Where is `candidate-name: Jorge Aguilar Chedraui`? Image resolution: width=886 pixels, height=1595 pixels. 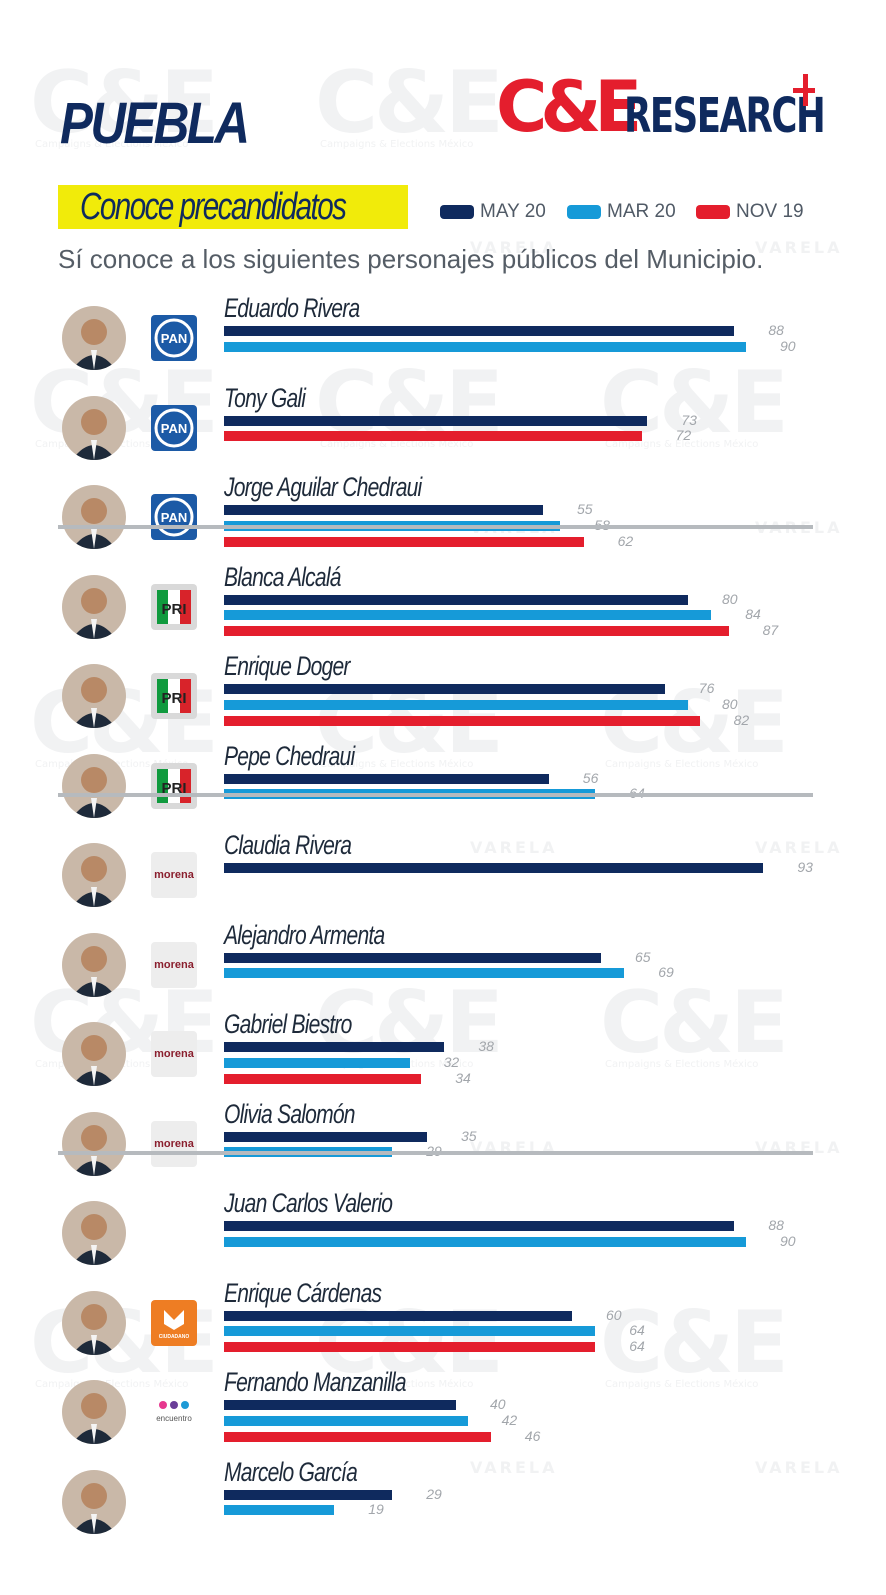
candidate-name: Jorge Aguilar Chedraui is located at coordinates (323, 487).